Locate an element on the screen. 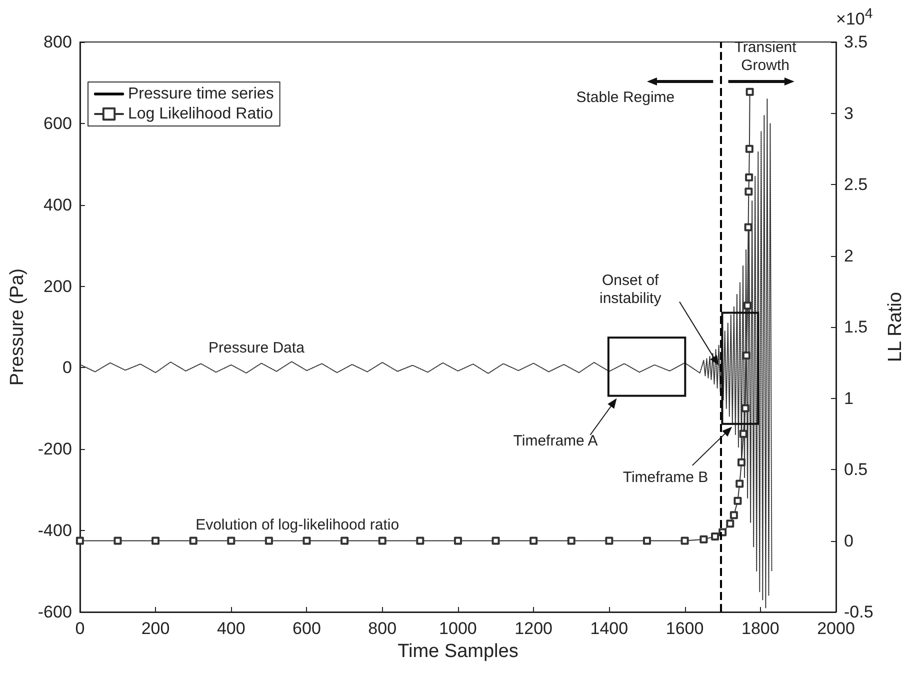 The image size is (919, 675). annotation: Timeframe B is located at coordinates (665, 477).